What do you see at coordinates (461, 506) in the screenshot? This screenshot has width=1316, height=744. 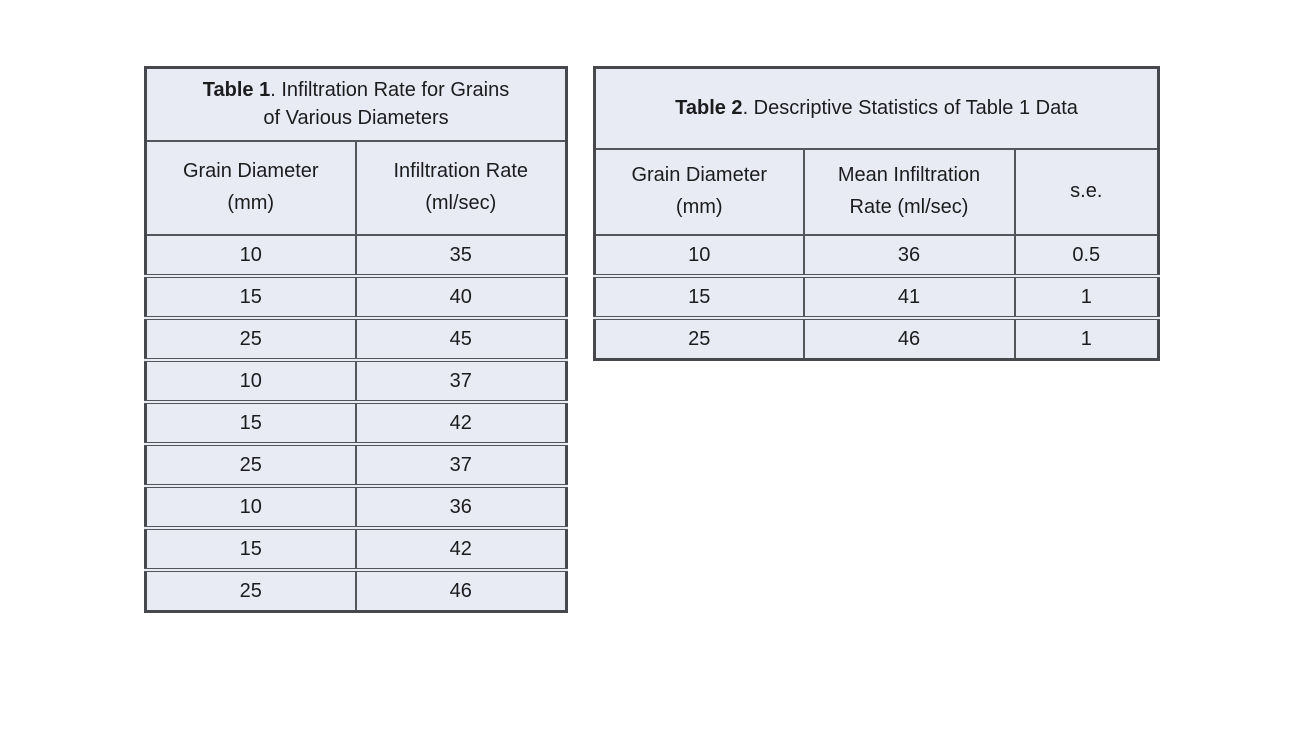 I see `cell-infiltration-rate: 36` at bounding box center [461, 506].